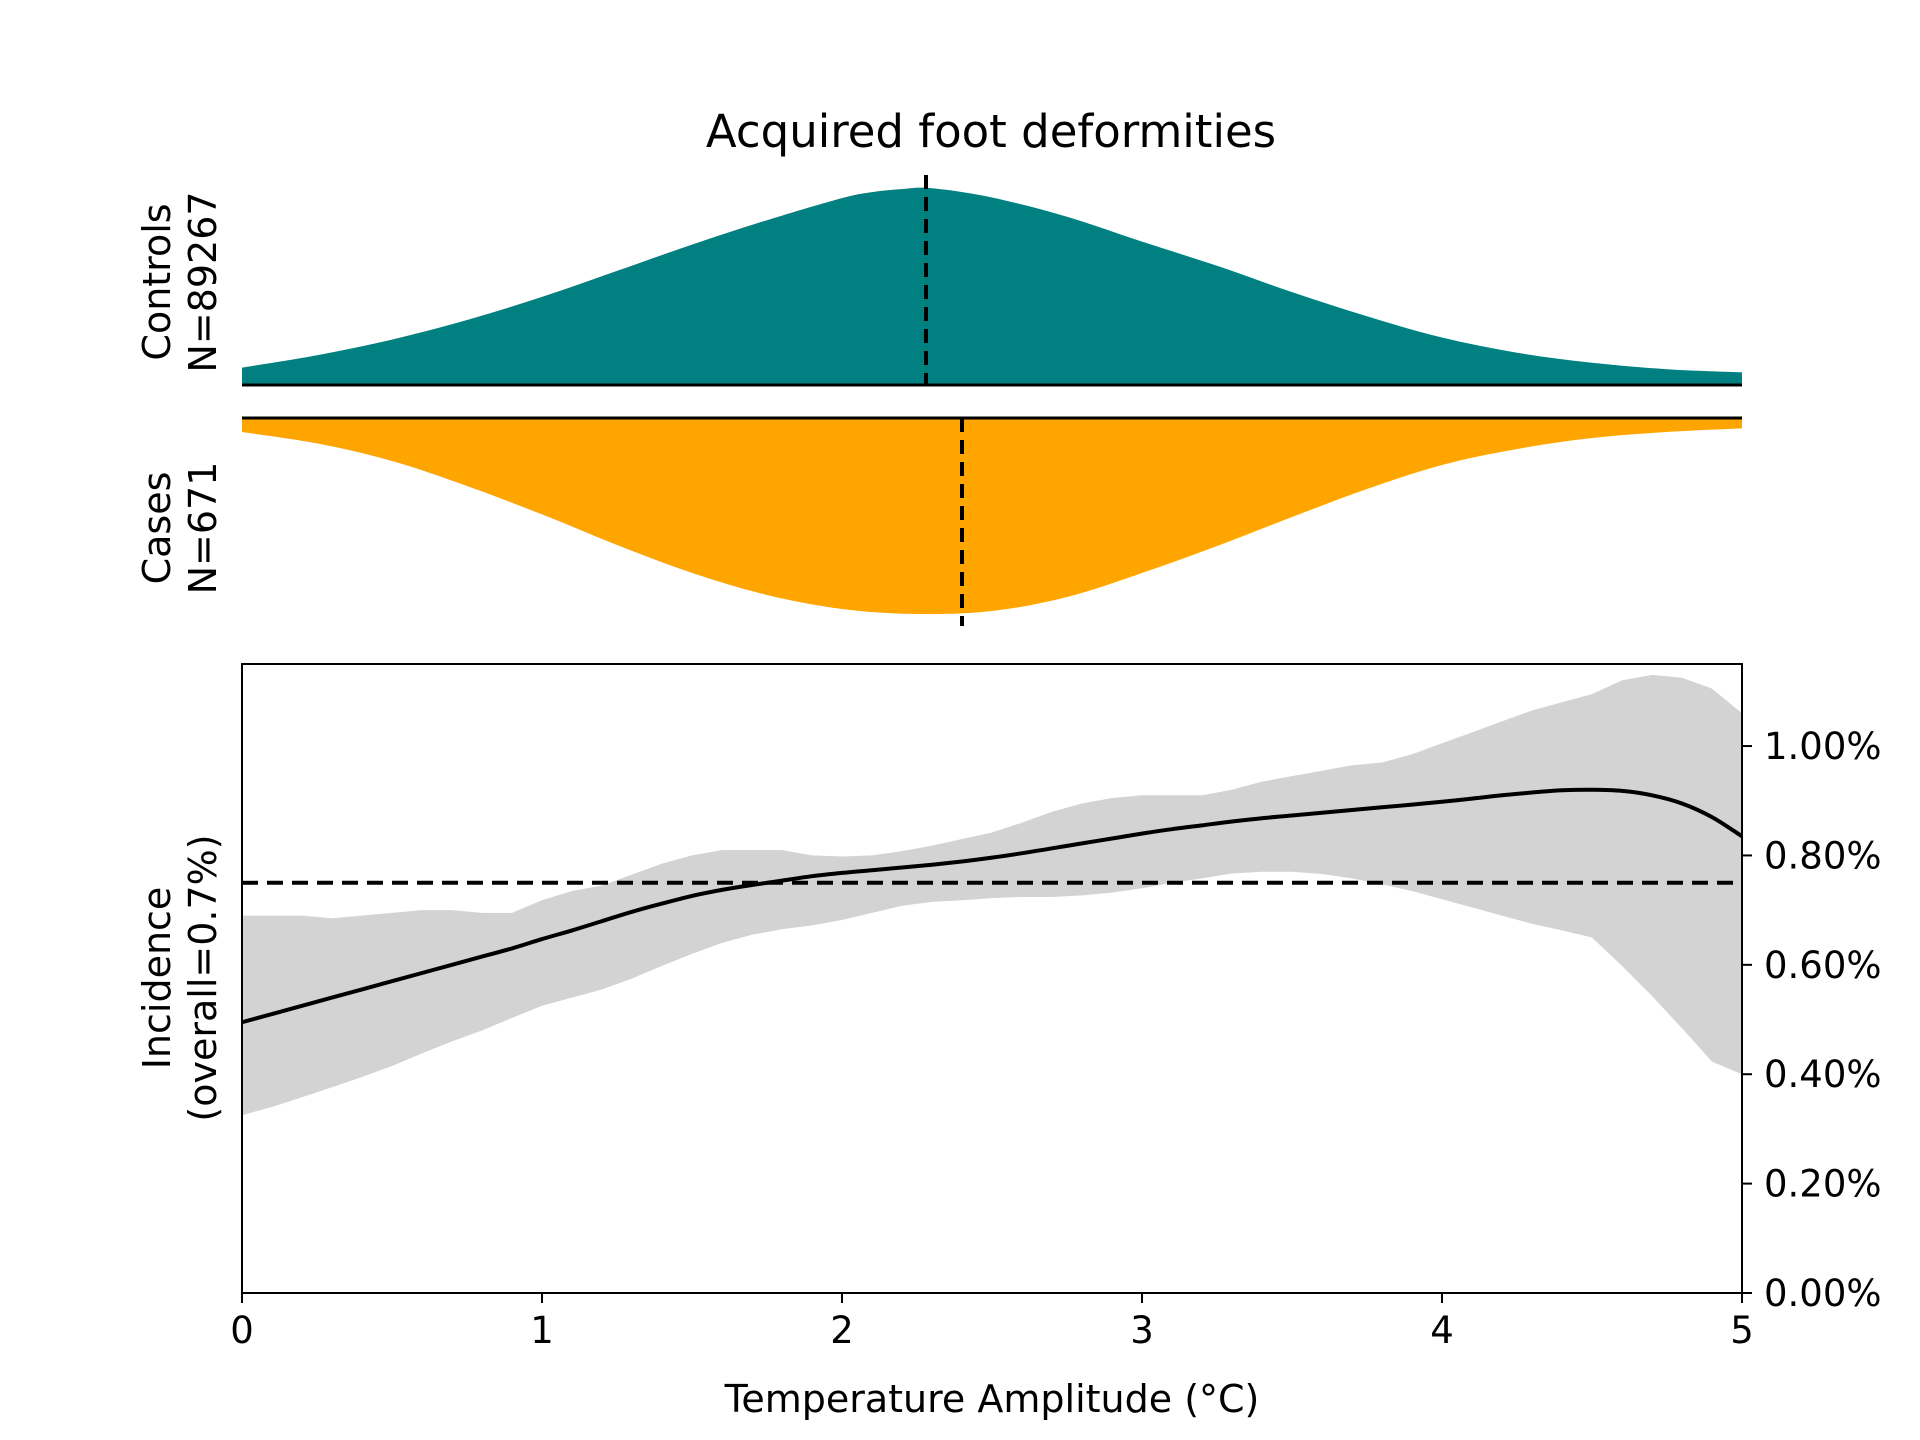  I want to click on cases-count: N=671, so click(203, 528).